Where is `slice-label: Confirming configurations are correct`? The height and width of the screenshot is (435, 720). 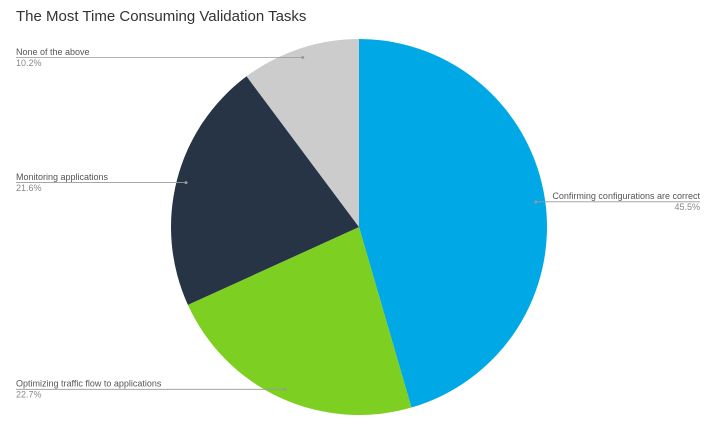 slice-label: Confirming configurations are correct is located at coordinates (626, 196).